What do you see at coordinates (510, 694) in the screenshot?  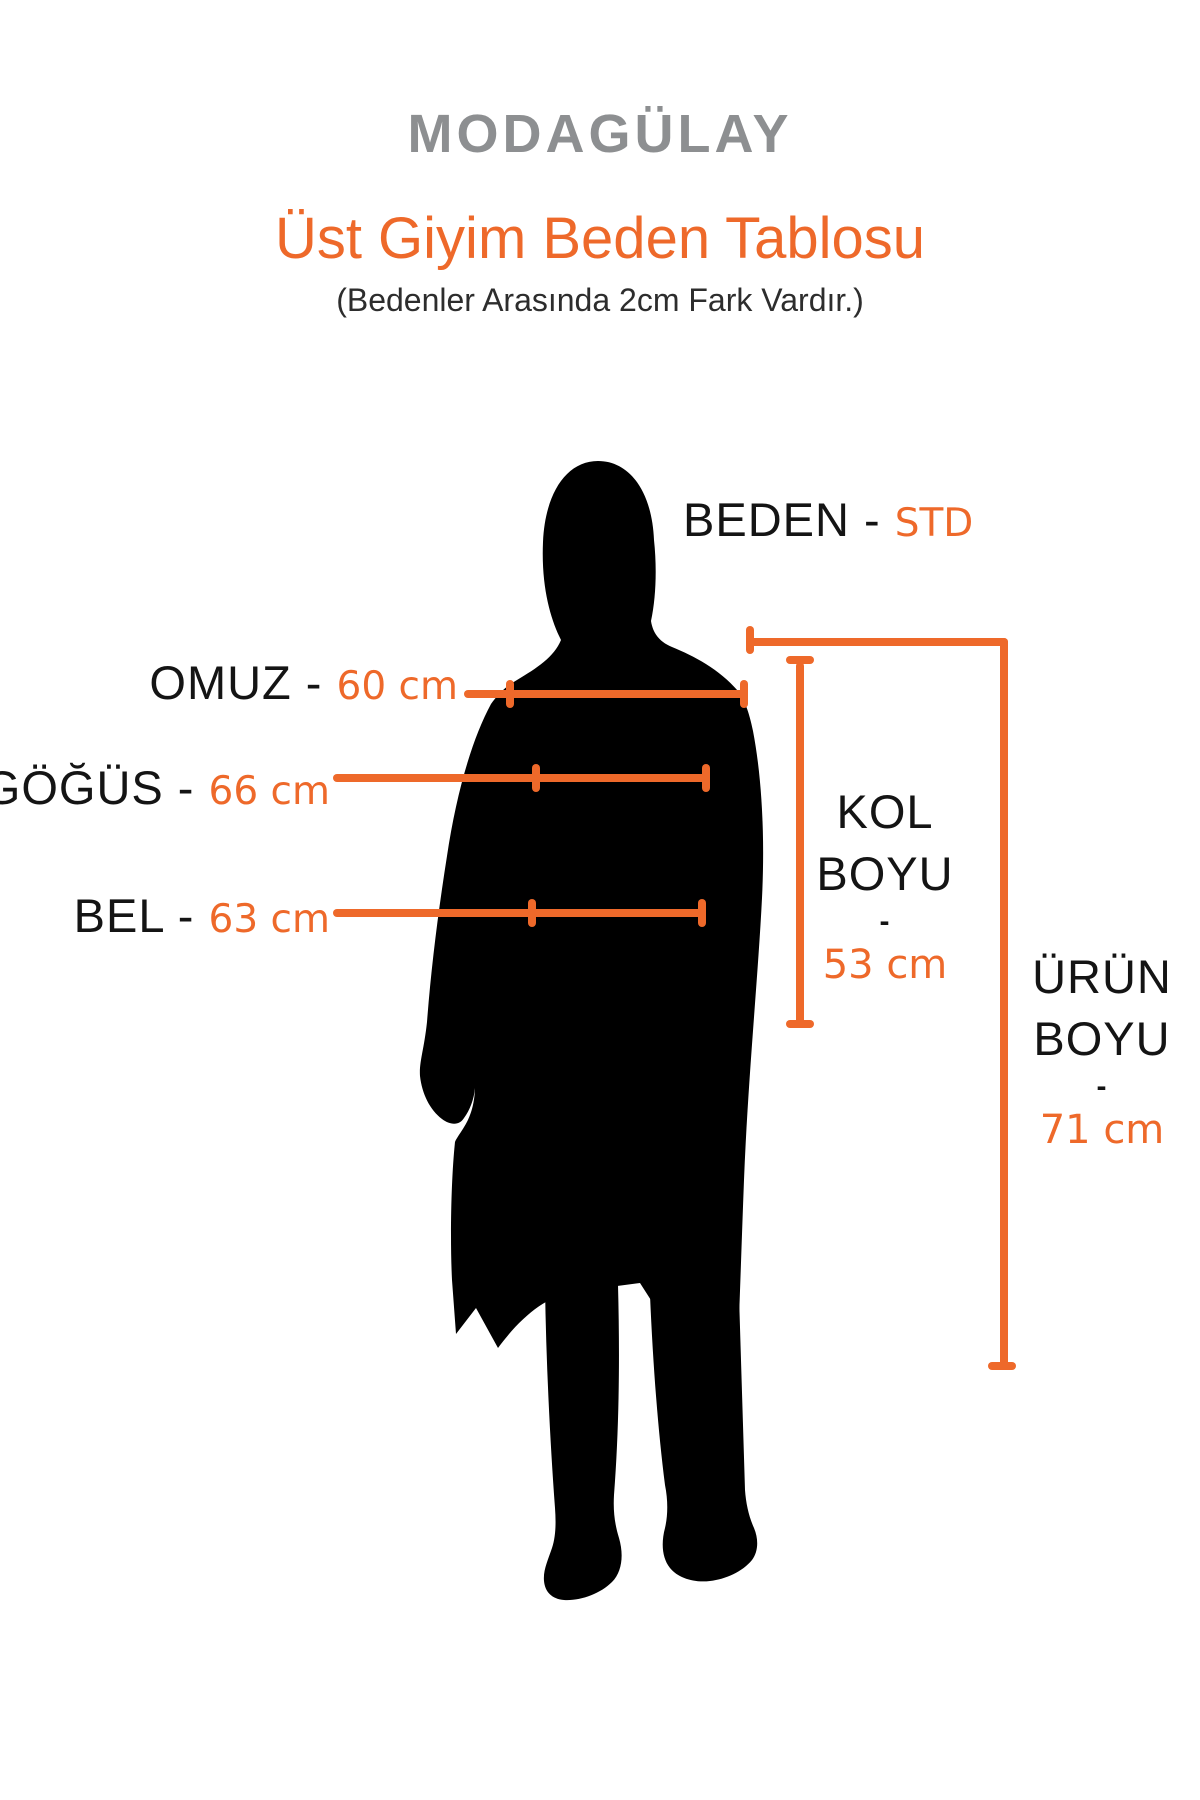 I see `omuz-left-tick` at bounding box center [510, 694].